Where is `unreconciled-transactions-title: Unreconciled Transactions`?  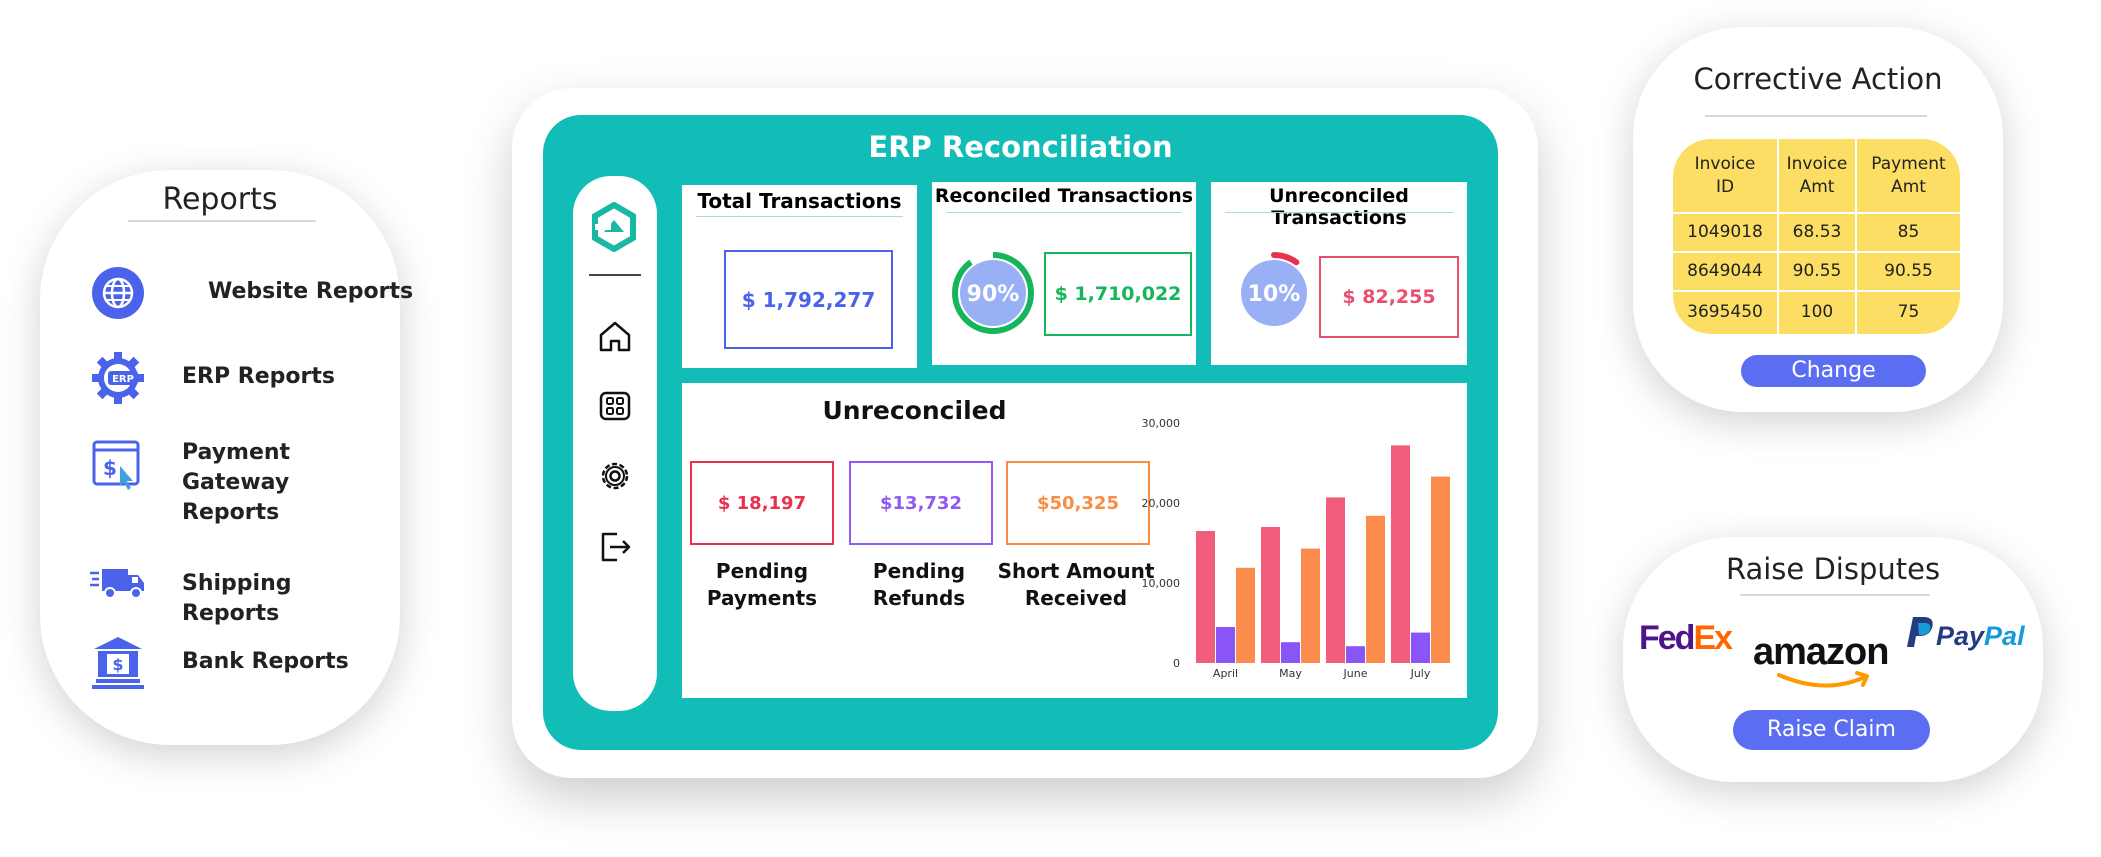 unreconciled-transactions-title: Unreconciled Transactions is located at coordinates (1339, 207).